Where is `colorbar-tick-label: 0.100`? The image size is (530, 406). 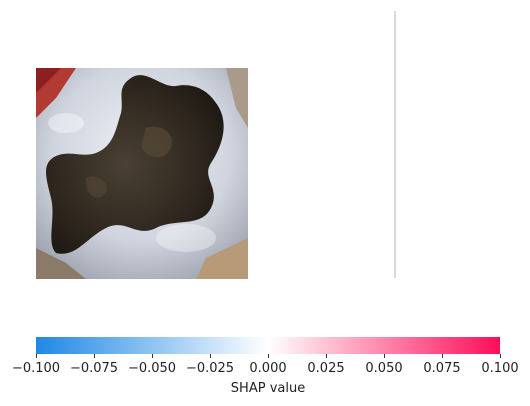 colorbar-tick-label: 0.100 is located at coordinates (500, 368).